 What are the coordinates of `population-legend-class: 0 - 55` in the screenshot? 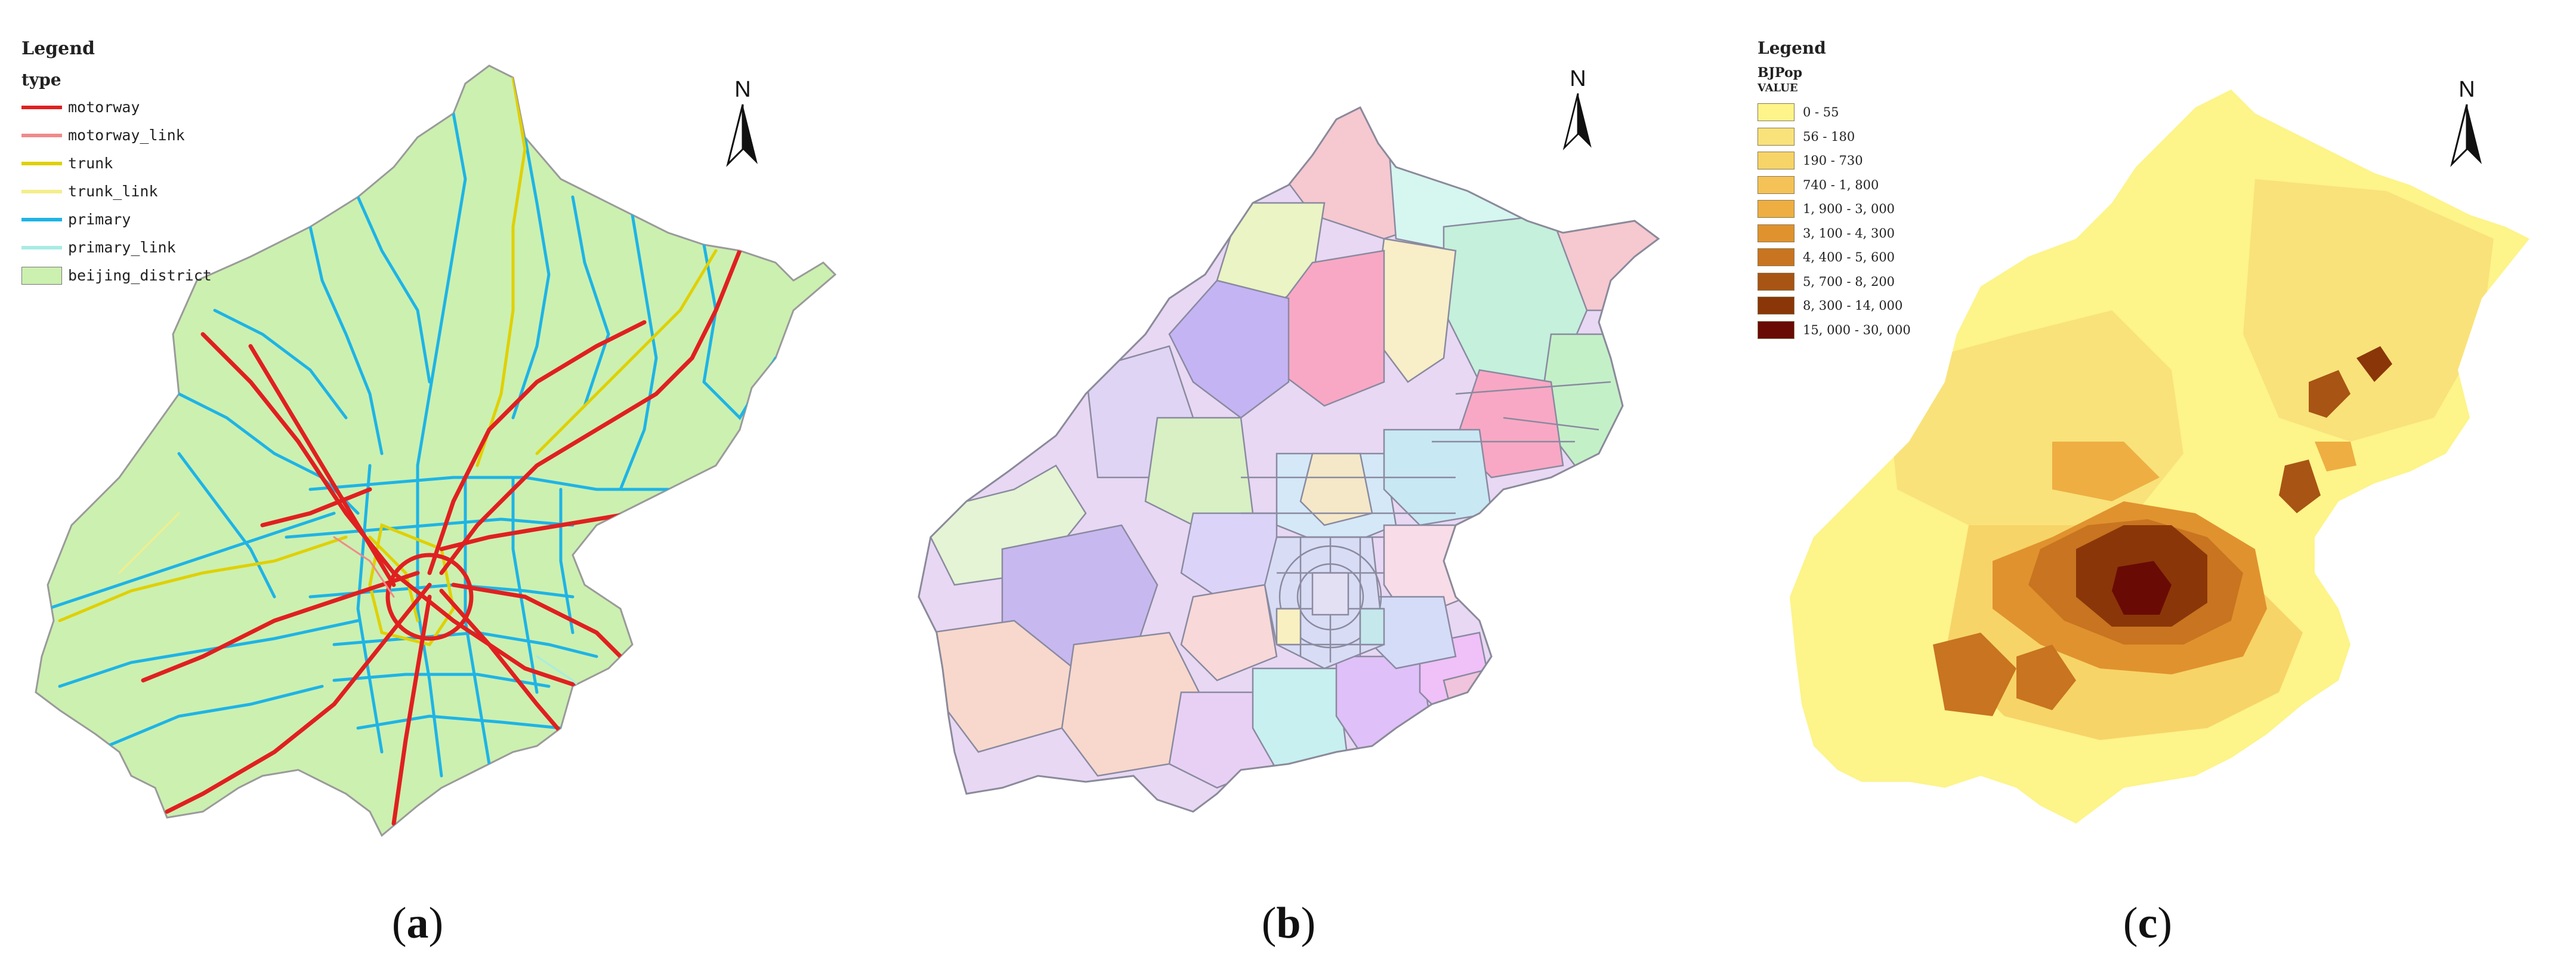 It's located at (1834, 112).